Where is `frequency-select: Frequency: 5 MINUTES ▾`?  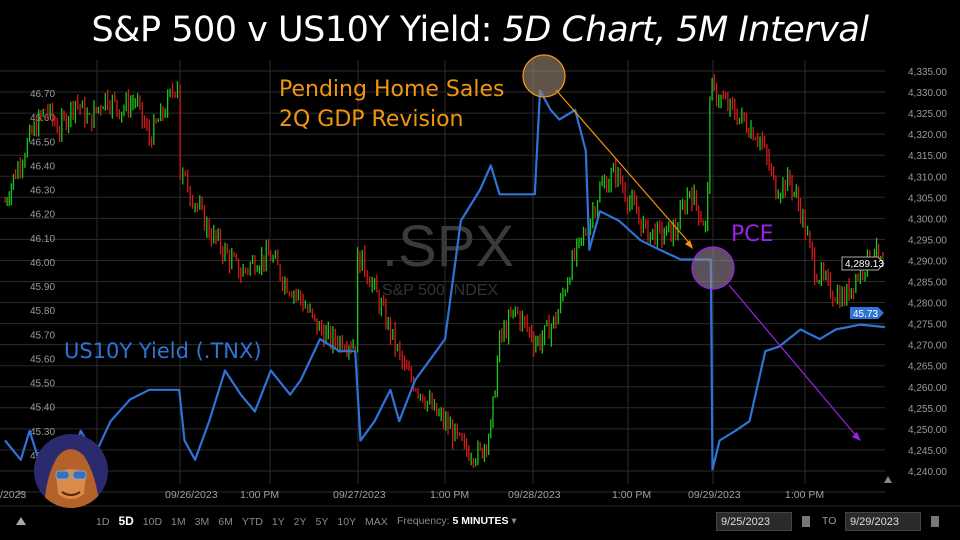
frequency-select: Frequency: 5 MINUTES ▾ is located at coordinates (457, 521).